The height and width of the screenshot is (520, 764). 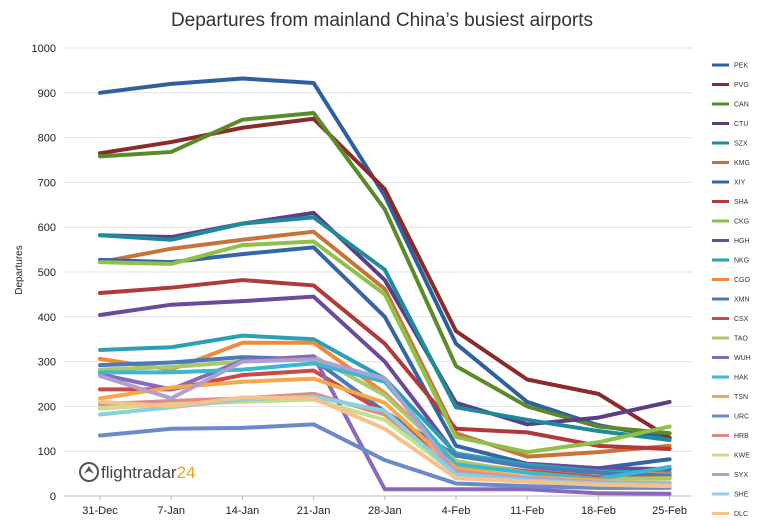 I want to click on legend-label-tsn: TSN, so click(x=741, y=397).